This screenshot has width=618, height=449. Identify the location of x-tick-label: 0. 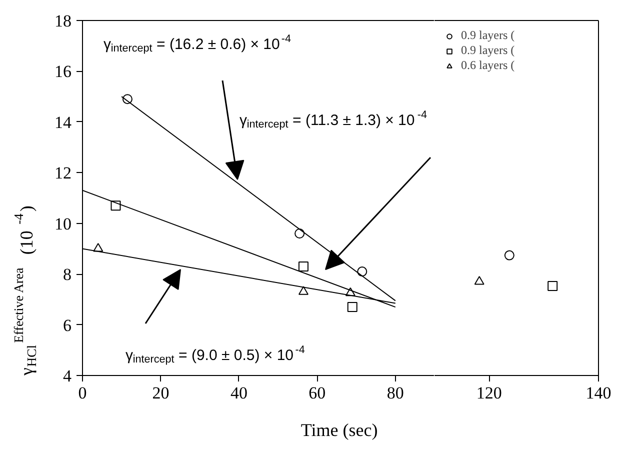
(82, 393).